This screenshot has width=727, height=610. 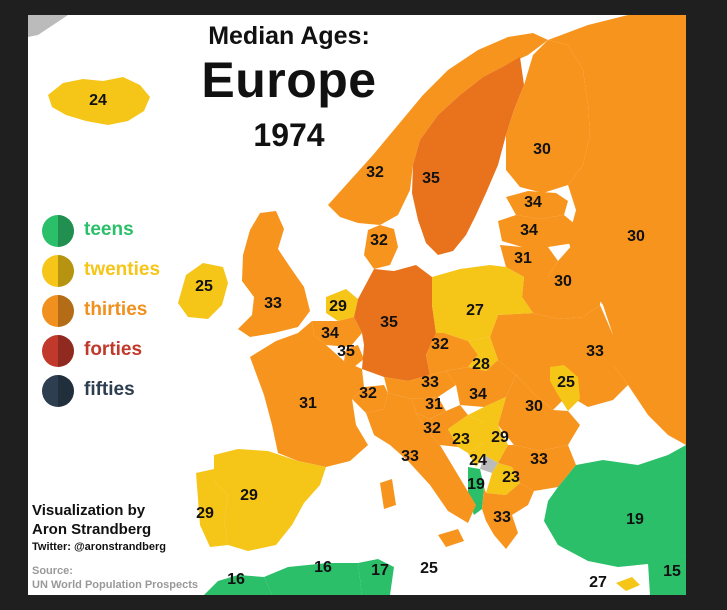 I want to click on age-label-cyprus: 27, so click(x=598, y=582).